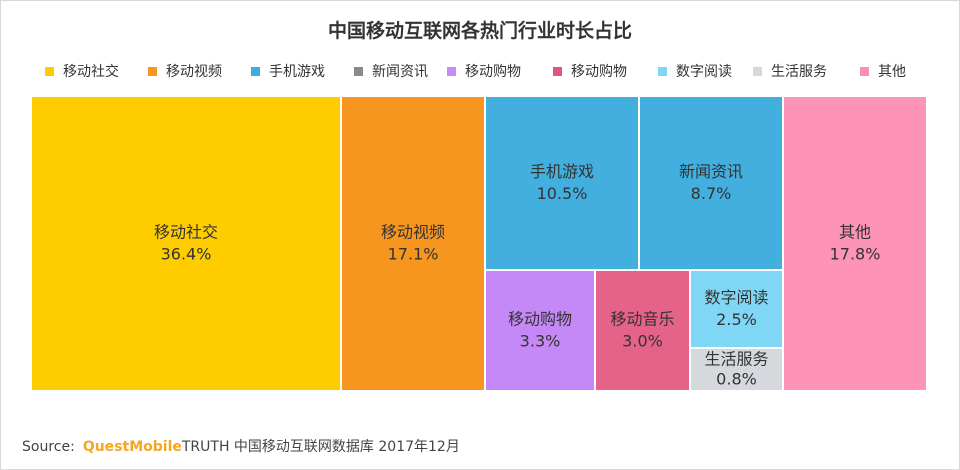 This screenshot has width=960, height=470. Describe the element at coordinates (186, 232) in the screenshot. I see `tile-name-label: 移动社交` at that location.